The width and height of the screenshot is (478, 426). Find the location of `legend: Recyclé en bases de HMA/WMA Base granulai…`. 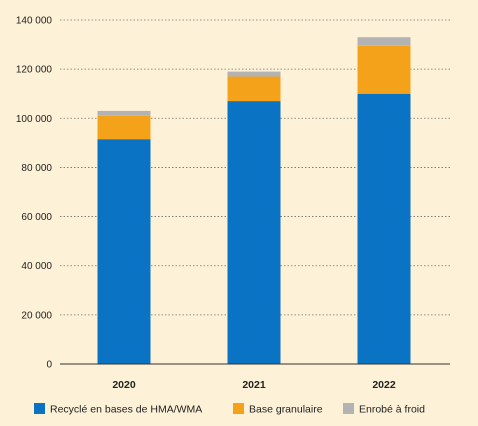

legend: Recyclé en bases de HMA/WMA Base granulai… is located at coordinates (229, 409).